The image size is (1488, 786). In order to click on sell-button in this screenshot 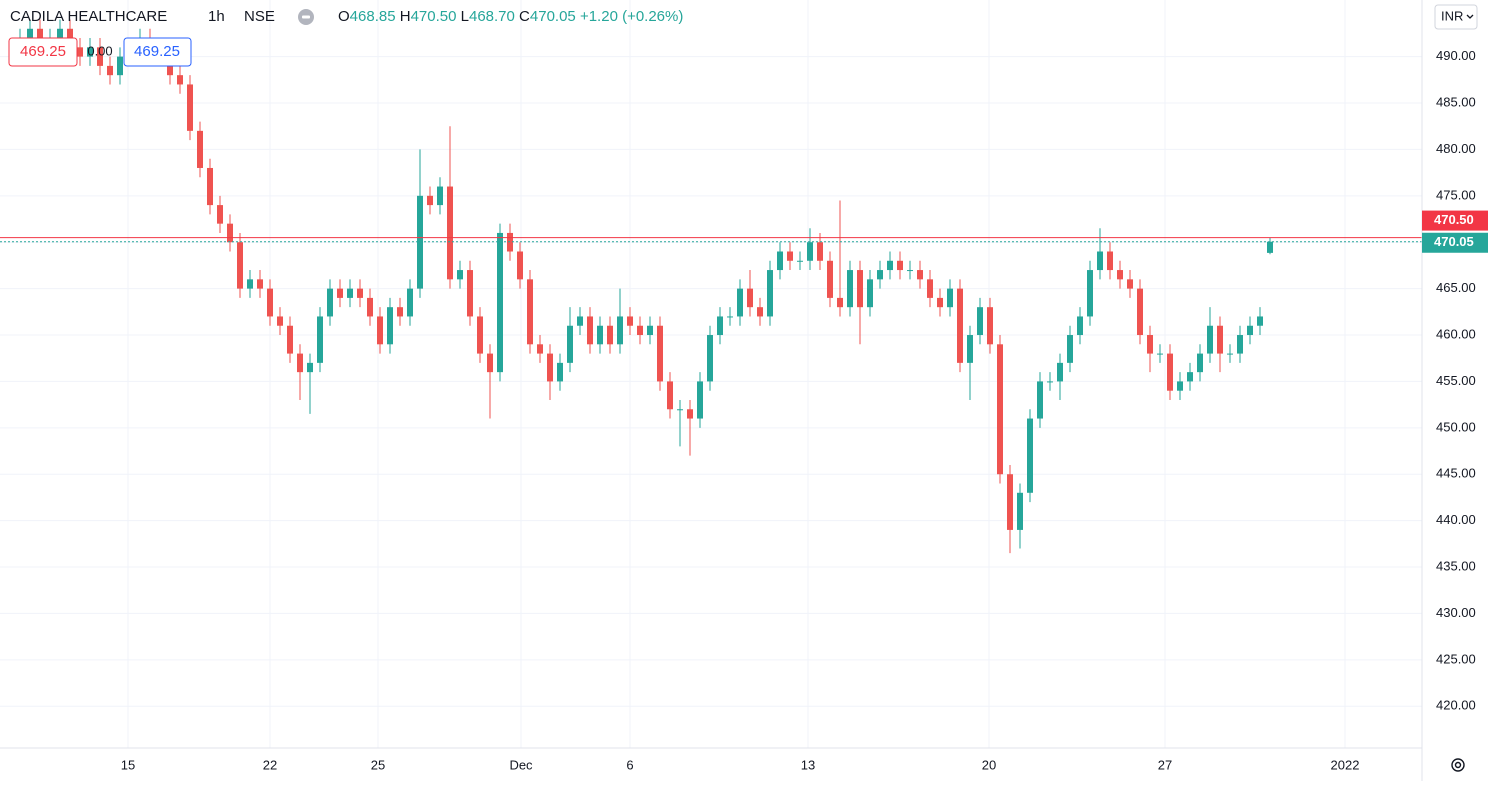, I will do `click(43, 52)`.